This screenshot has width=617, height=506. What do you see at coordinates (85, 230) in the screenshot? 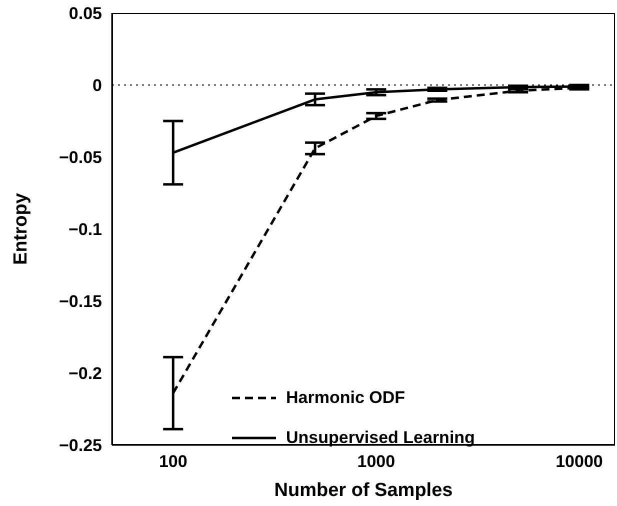
I see `y-tick-label: −0.1` at bounding box center [85, 230].